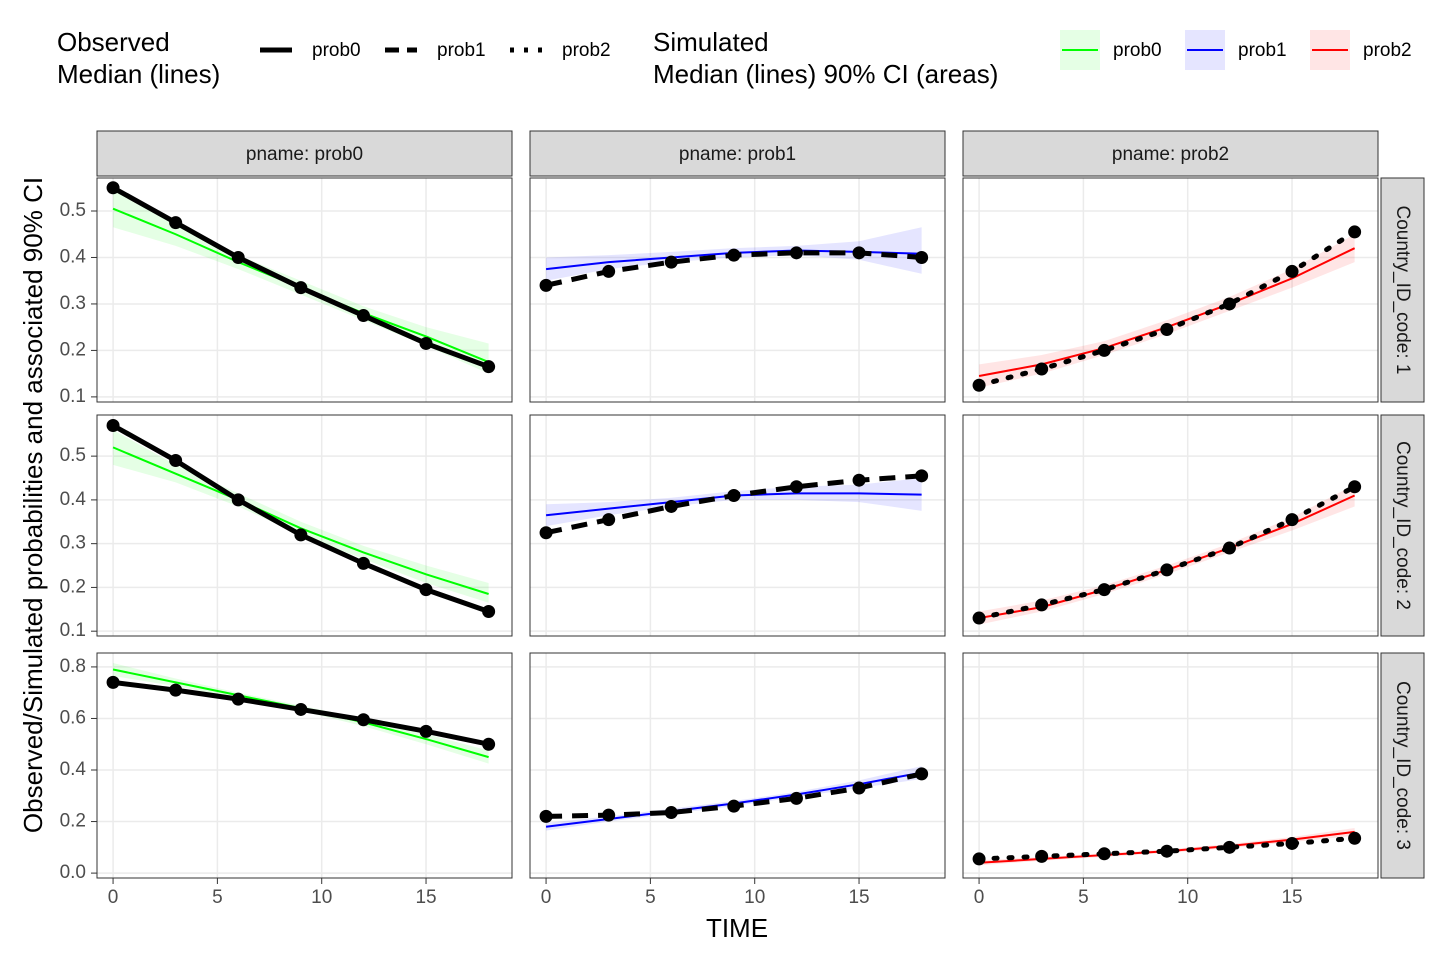 The height and width of the screenshot is (960, 1440). I want to click on simulated-line, so click(300, 520).